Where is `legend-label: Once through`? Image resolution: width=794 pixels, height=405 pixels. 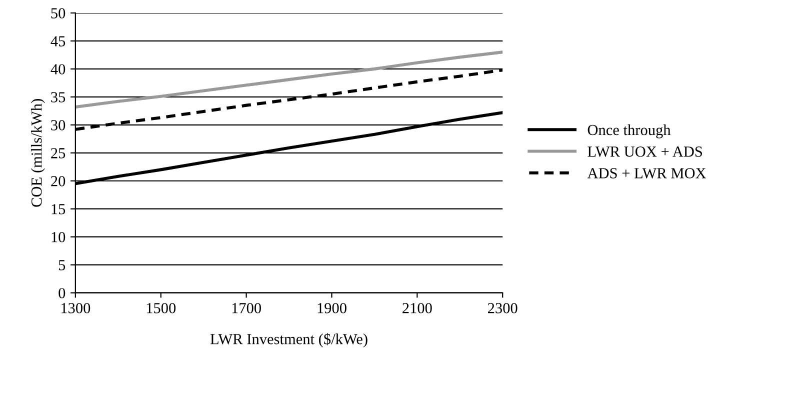 legend-label: Once through is located at coordinates (629, 131).